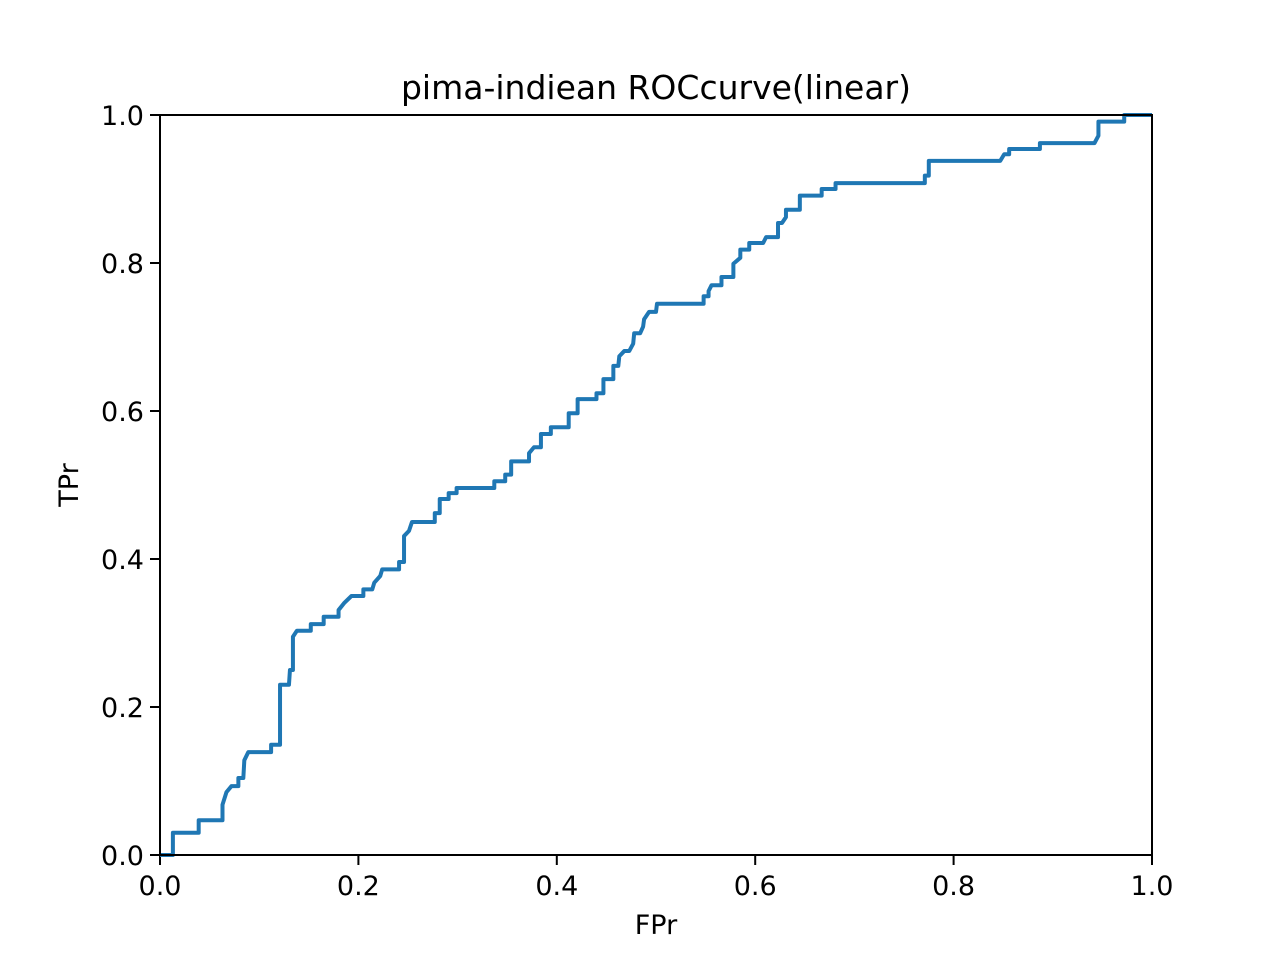 The height and width of the screenshot is (960, 1280). I want to click on x-tick-label: 0.8, so click(953, 886).